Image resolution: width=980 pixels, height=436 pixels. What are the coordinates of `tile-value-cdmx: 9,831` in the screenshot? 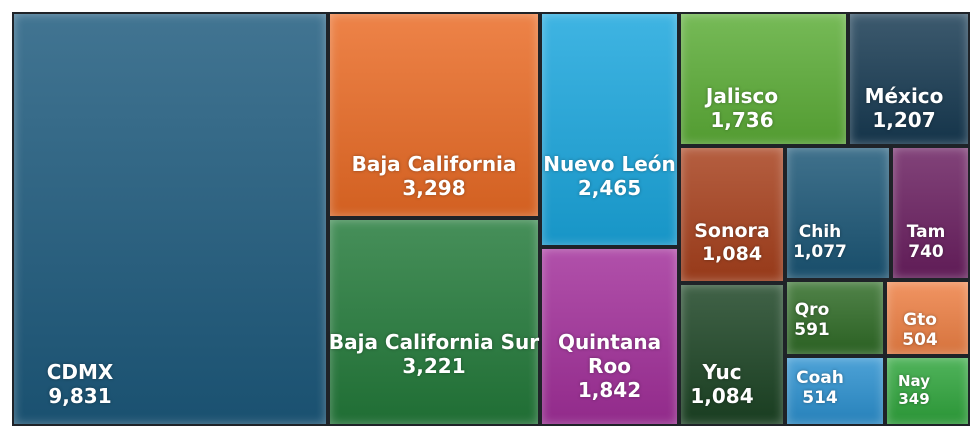 It's located at (80, 396).